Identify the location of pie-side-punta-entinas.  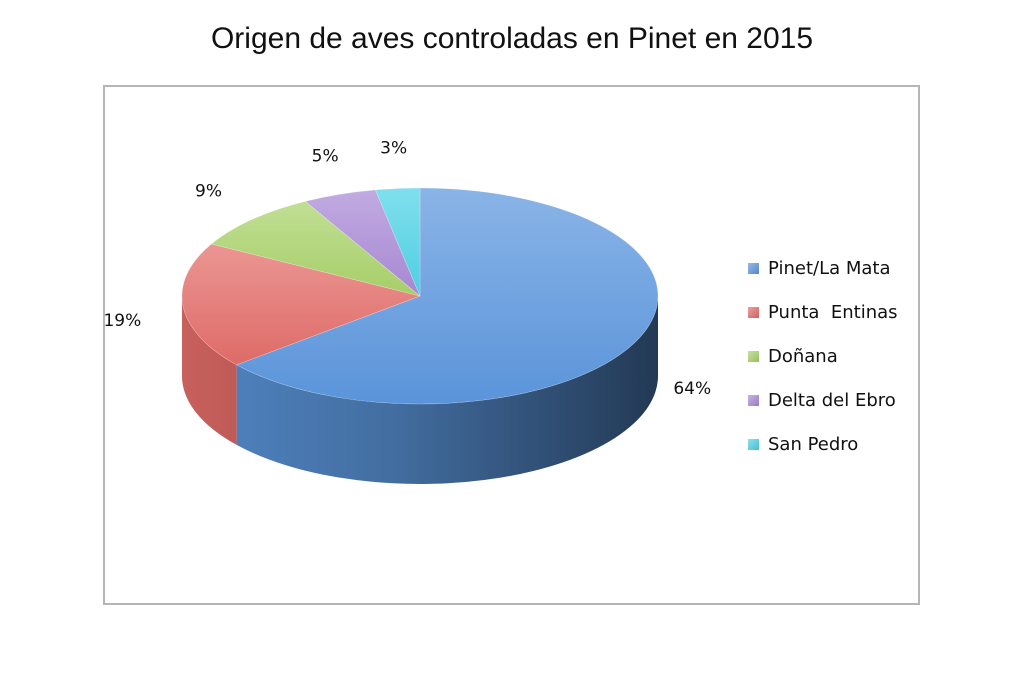
(209, 370).